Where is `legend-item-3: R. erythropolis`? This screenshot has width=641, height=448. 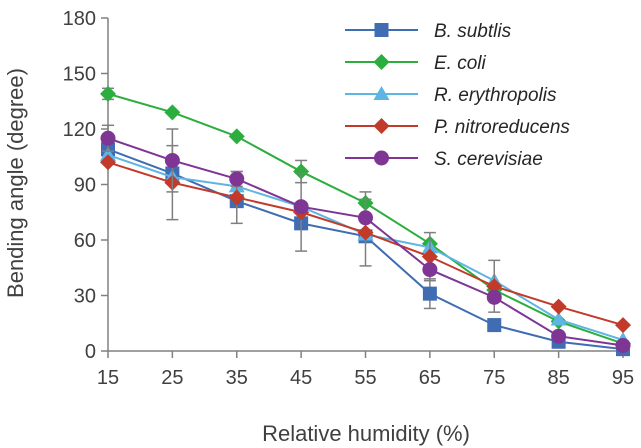 legend-item-3: R. erythropolis is located at coordinates (451, 95).